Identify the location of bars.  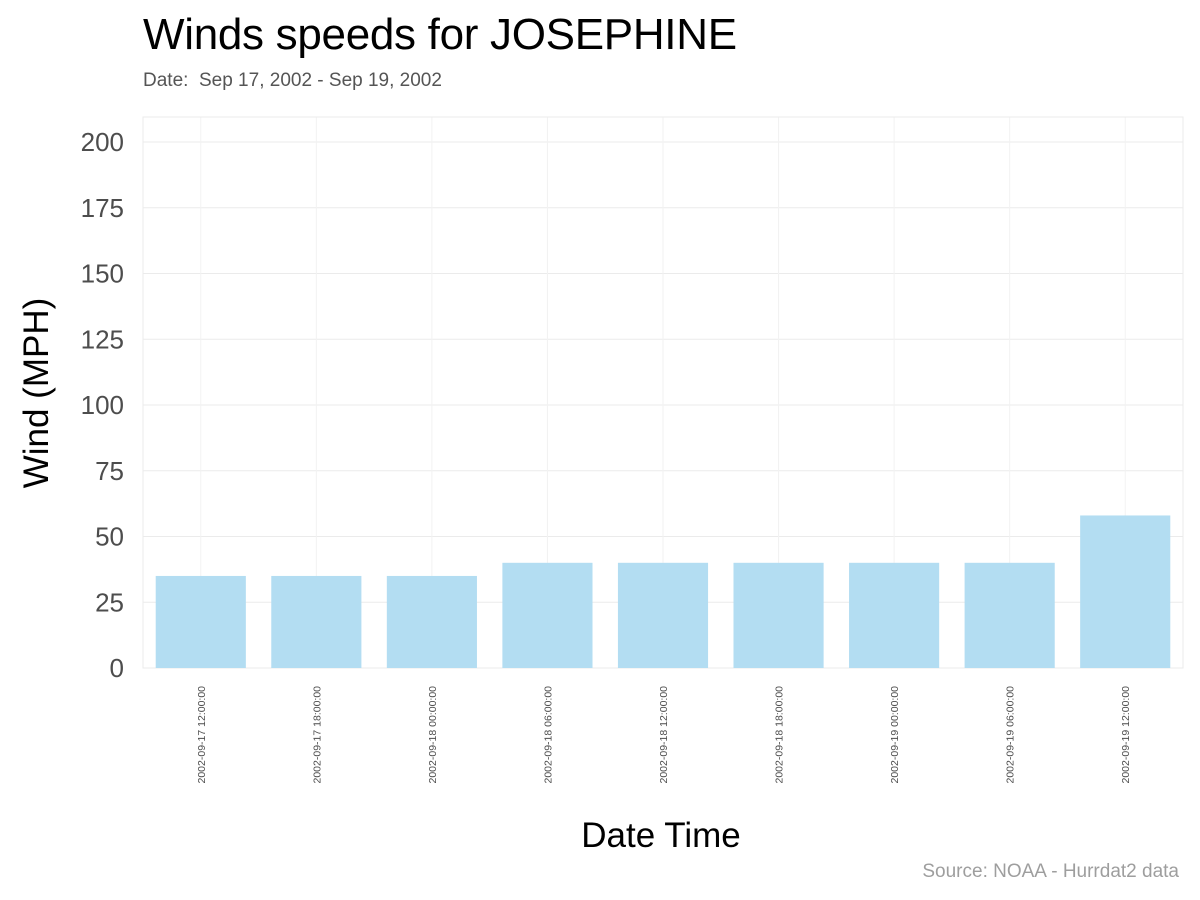
(663, 591).